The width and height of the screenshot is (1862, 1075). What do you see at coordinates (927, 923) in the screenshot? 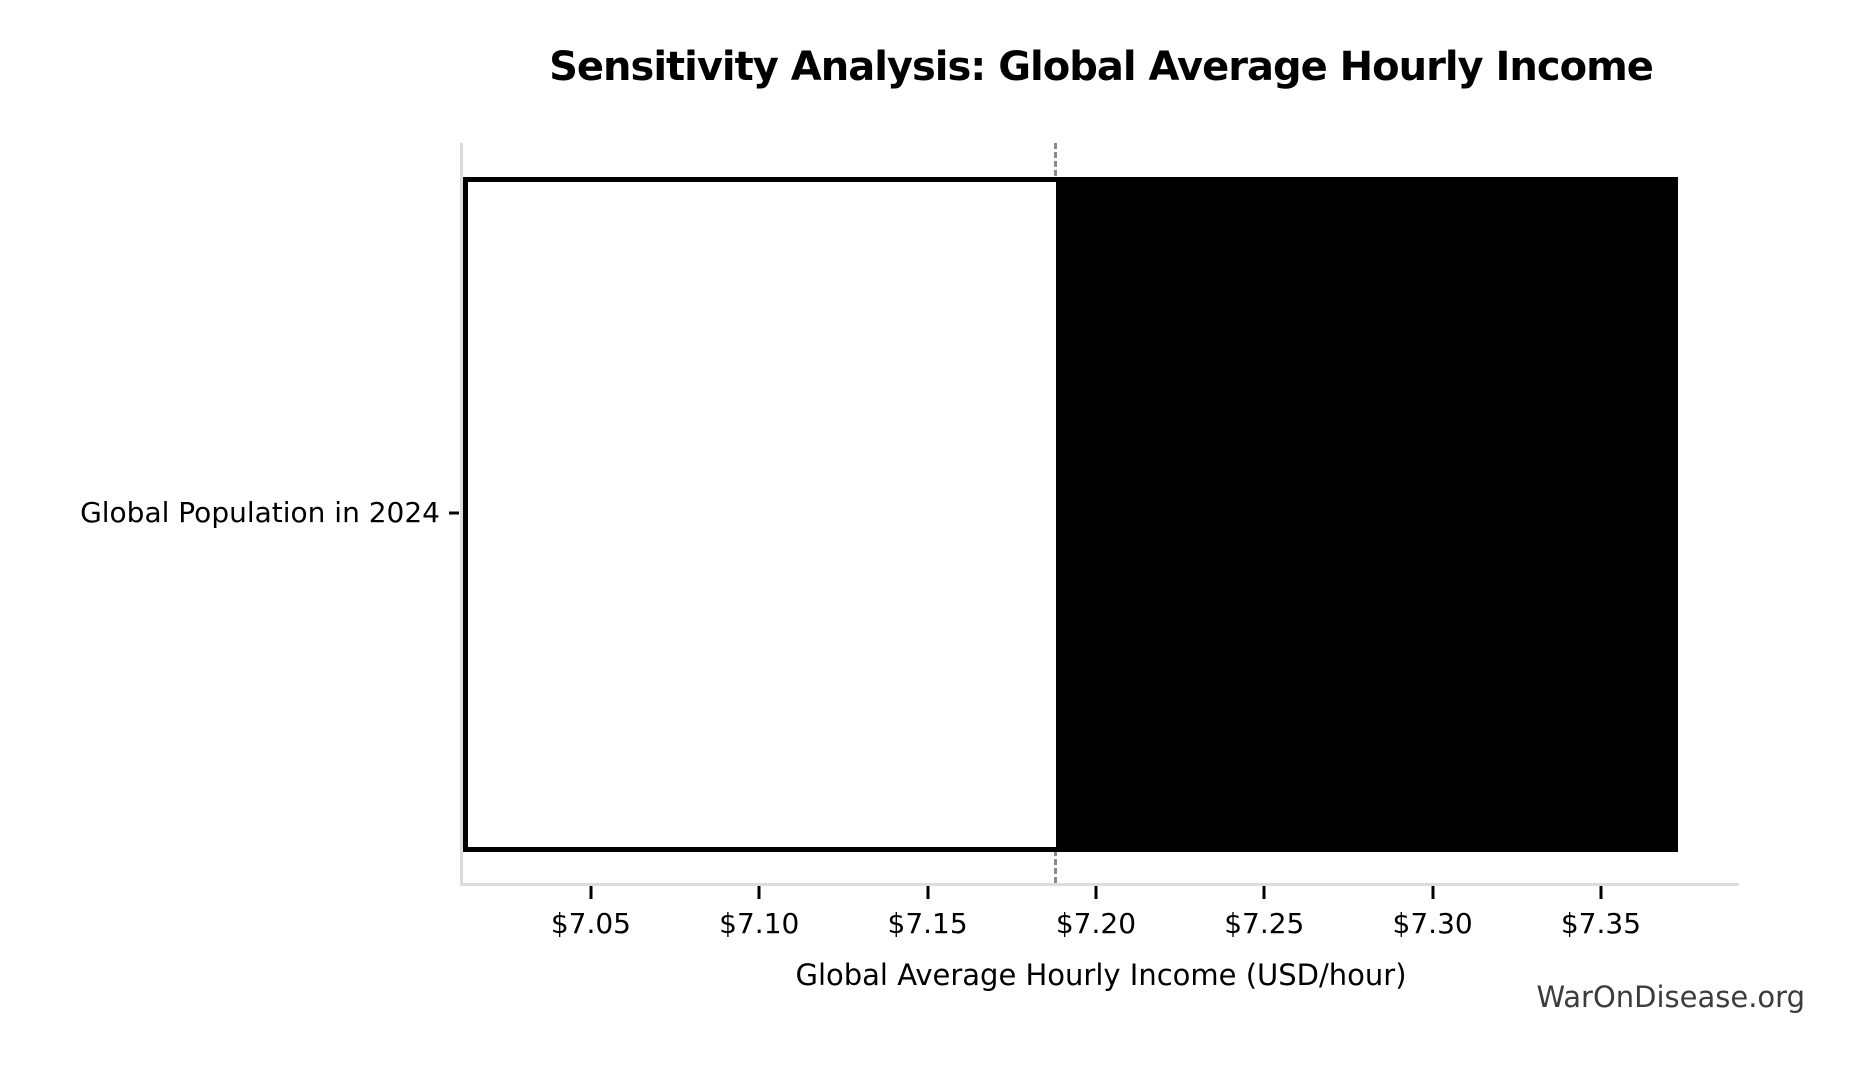
I see `x-tick-label: $7.15` at bounding box center [927, 923].